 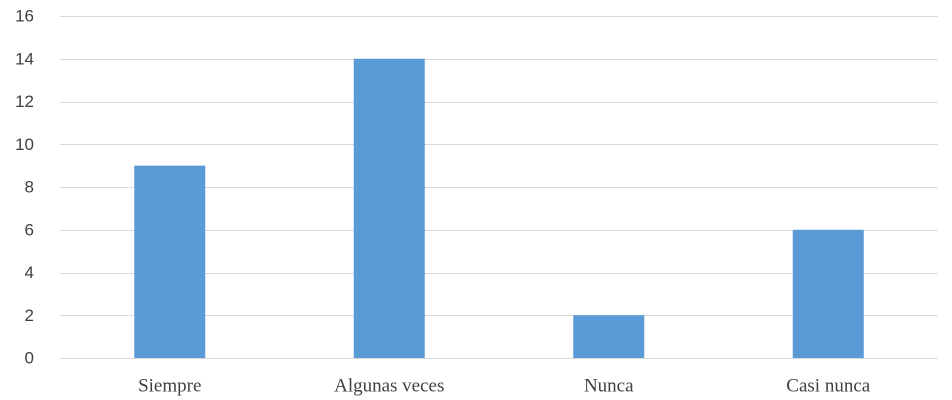 I want to click on y-tick-label: 8, so click(x=29, y=187).